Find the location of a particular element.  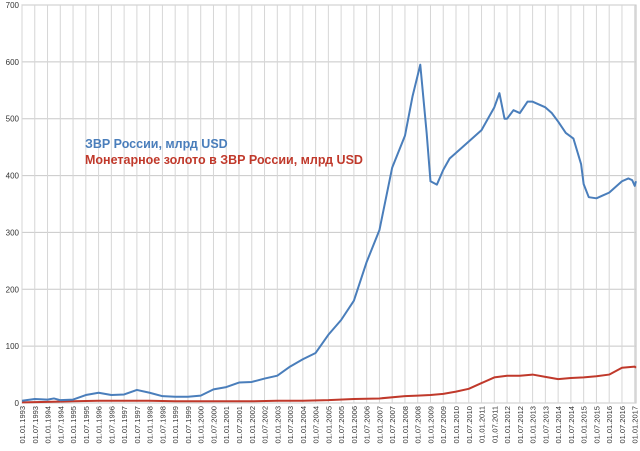

x-tick-label: 01.01.2017 is located at coordinates (635, 425).